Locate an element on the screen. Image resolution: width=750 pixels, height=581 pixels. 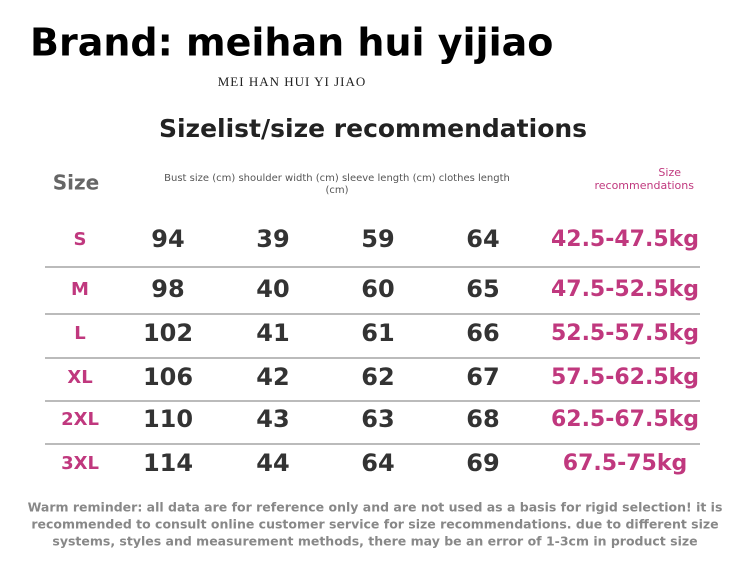
weight-range: 42.5-47.5kg is located at coordinates (625, 239).